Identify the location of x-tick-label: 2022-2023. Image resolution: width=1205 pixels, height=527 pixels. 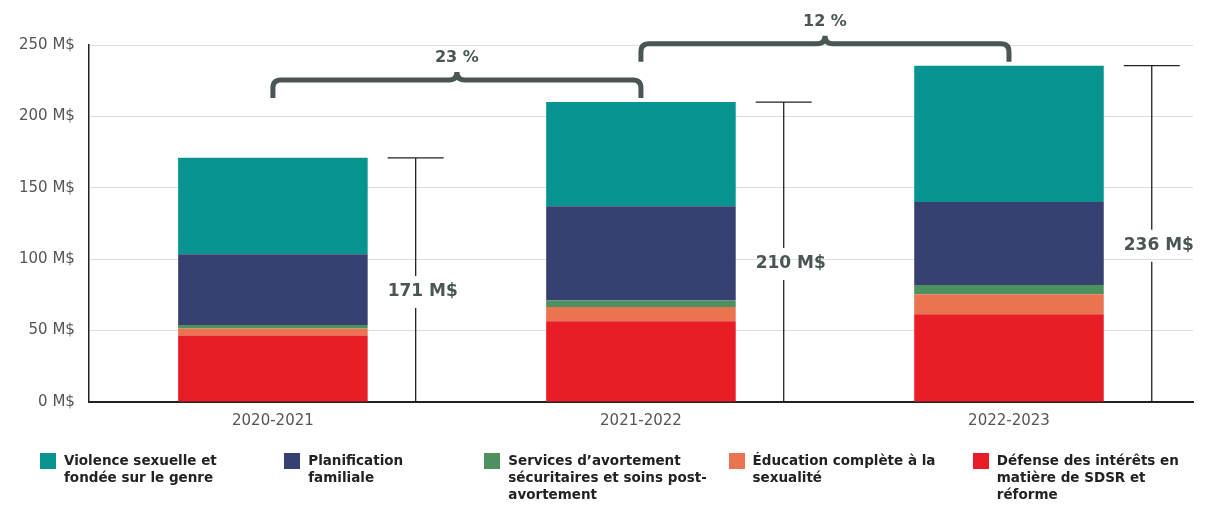
(1009, 419).